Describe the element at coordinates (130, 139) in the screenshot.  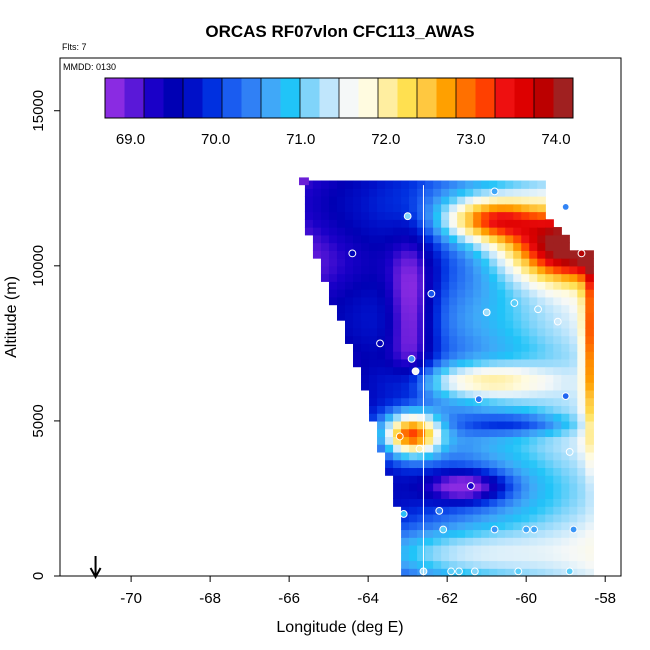
I see `colorbar-tick-label: 69.0` at that location.